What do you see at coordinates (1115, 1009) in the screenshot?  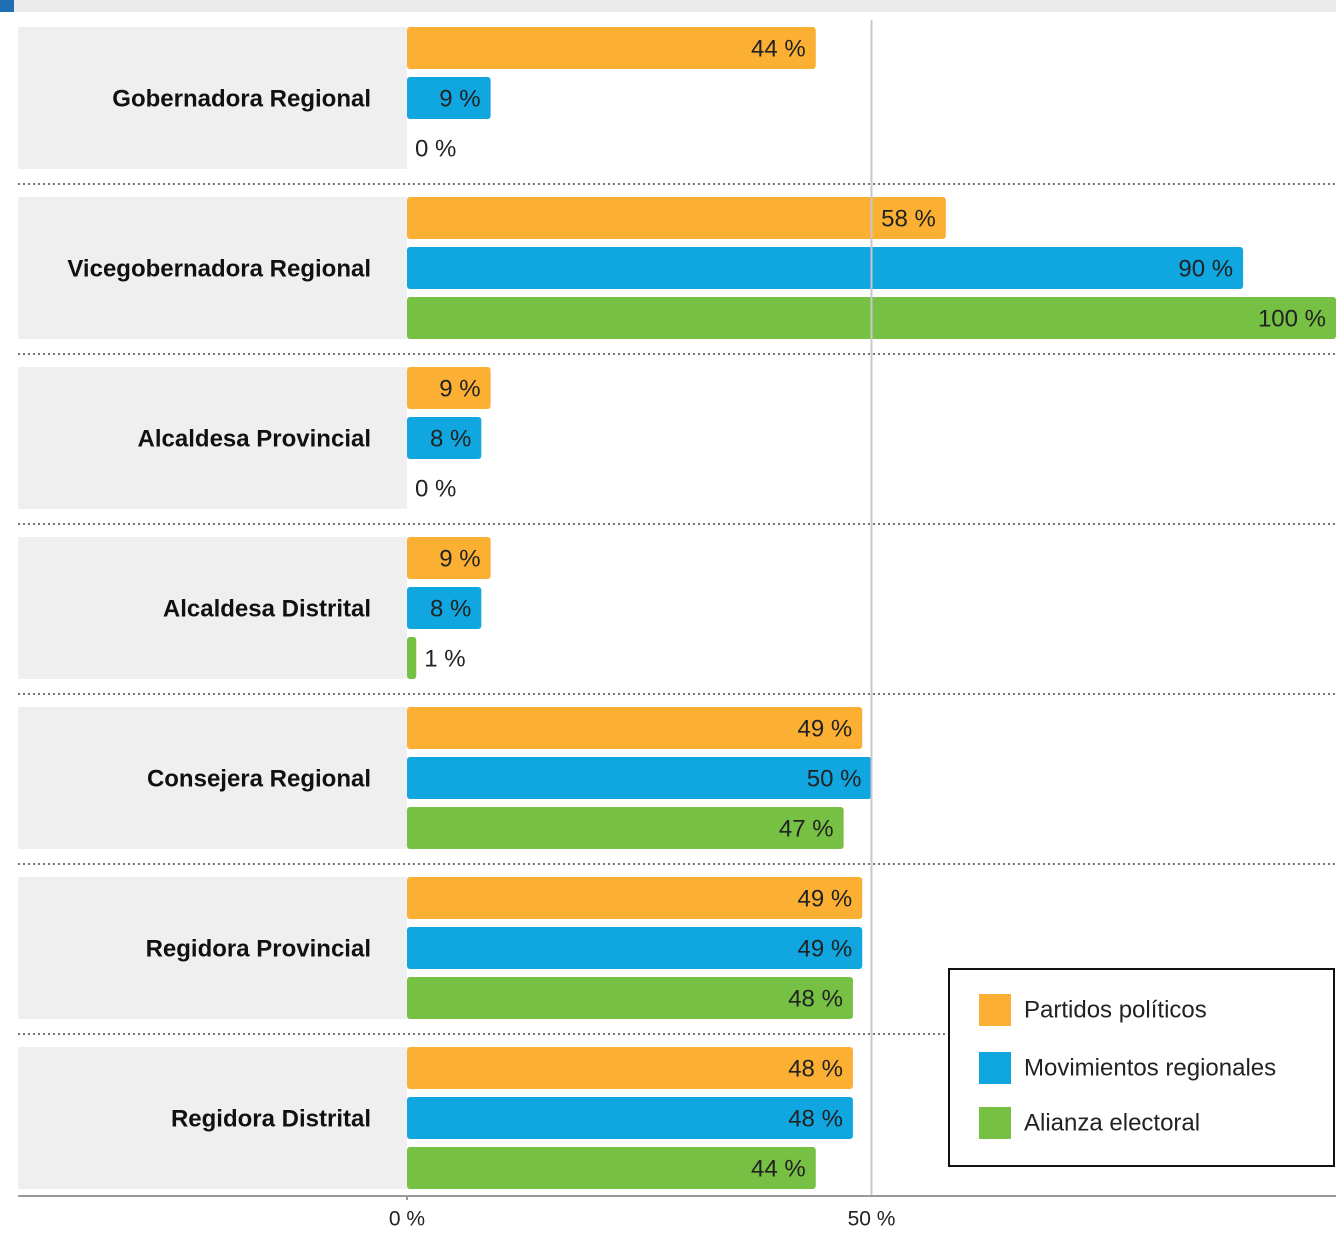 I see `legend-label: Partidos políticos` at bounding box center [1115, 1009].